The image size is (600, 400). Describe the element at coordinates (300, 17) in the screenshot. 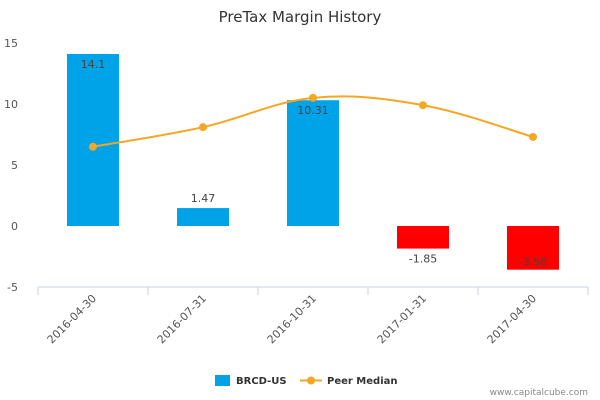

I see `chart-title: PreTax Margin History` at that location.